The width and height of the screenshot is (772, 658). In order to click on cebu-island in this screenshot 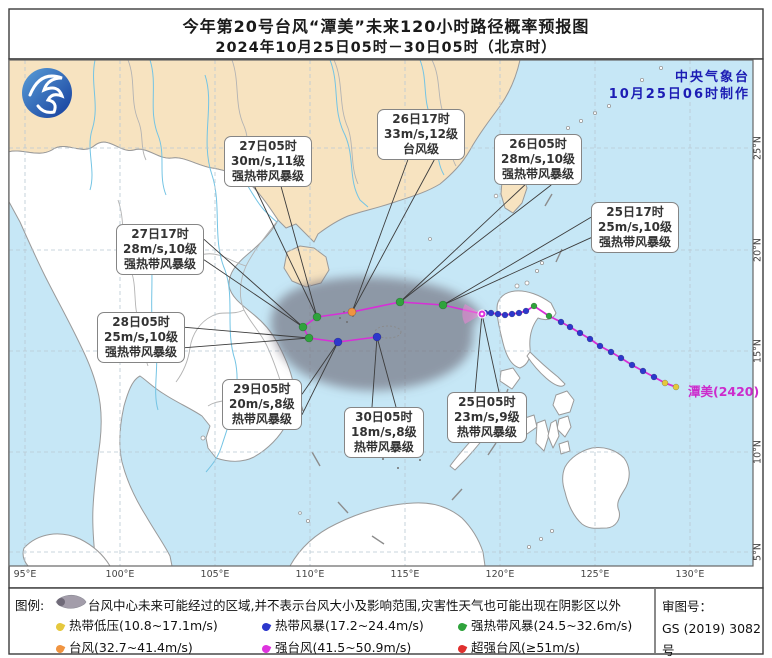, I will do `click(553, 434)`.